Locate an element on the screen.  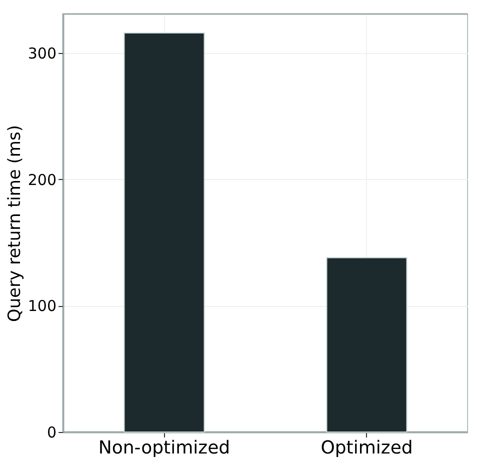
y-axis-title: Query return time (ms) is located at coordinates (14, 223).